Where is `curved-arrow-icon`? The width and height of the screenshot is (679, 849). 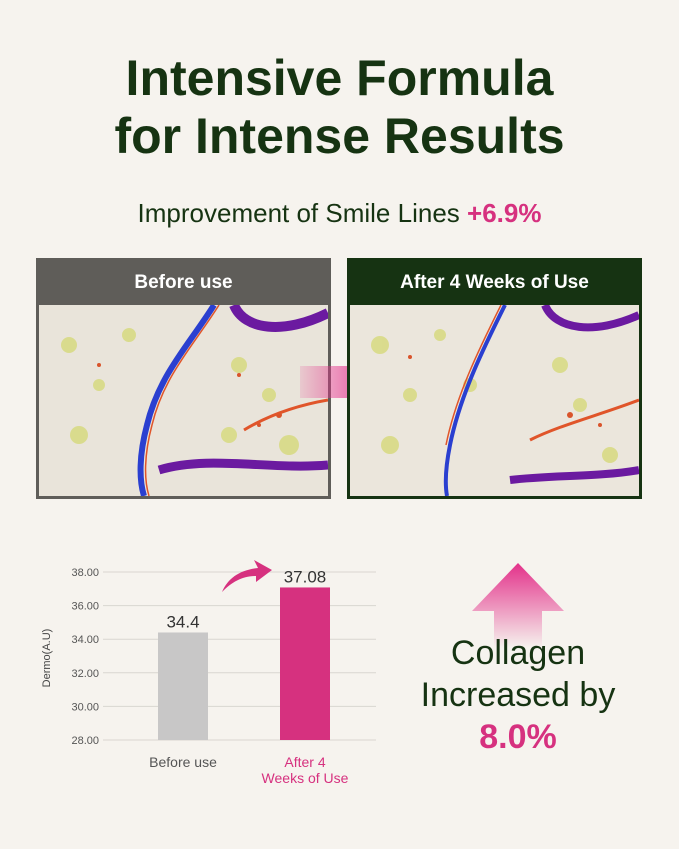
curved-arrow-icon is located at coordinates (247, 576).